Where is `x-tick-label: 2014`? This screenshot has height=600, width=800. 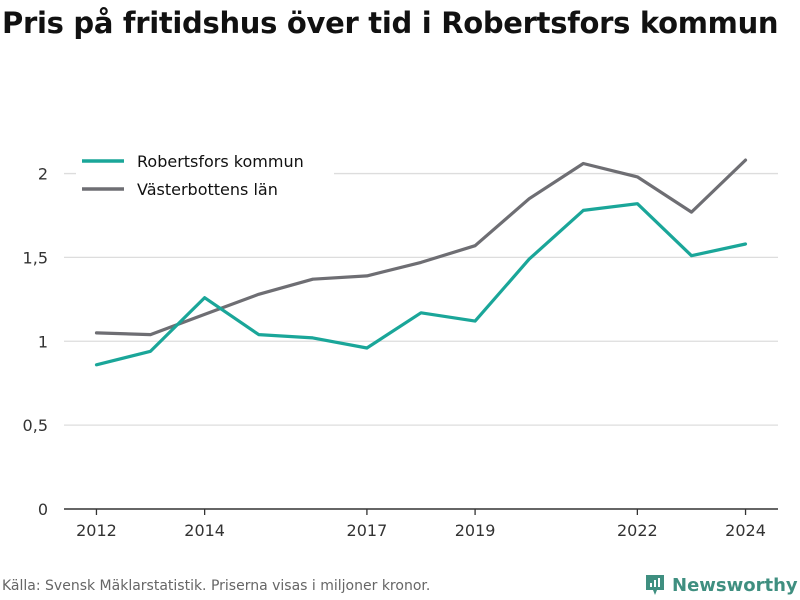
x-tick-label: 2014 is located at coordinates (204, 530).